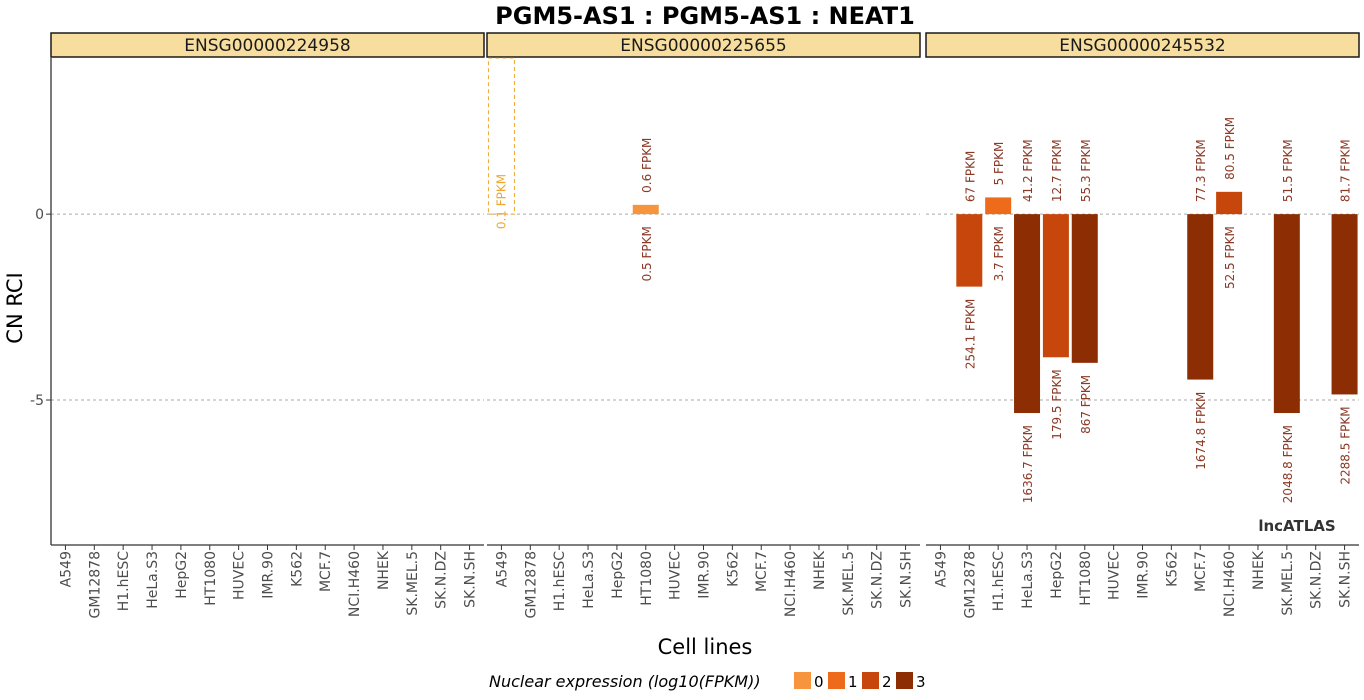  Describe the element at coordinates (625, 681) in the screenshot. I see `legend-title: Nuclear expression (log10(FPKM))` at that location.